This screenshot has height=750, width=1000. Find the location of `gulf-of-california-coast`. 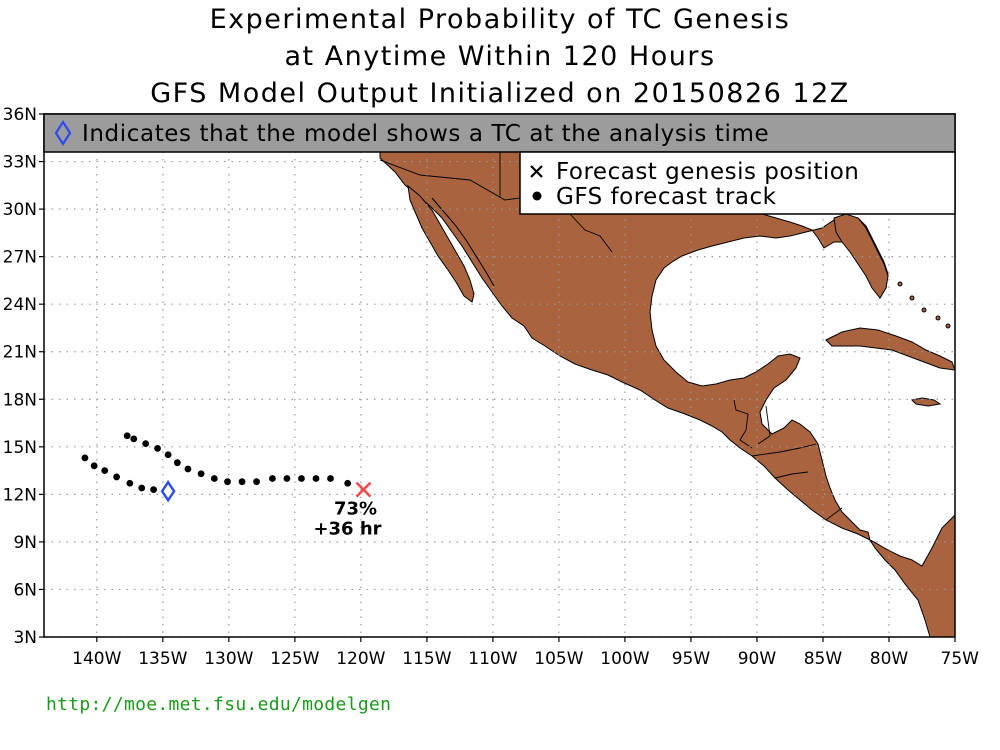

gulf-of-california-coast is located at coordinates (463, 242).